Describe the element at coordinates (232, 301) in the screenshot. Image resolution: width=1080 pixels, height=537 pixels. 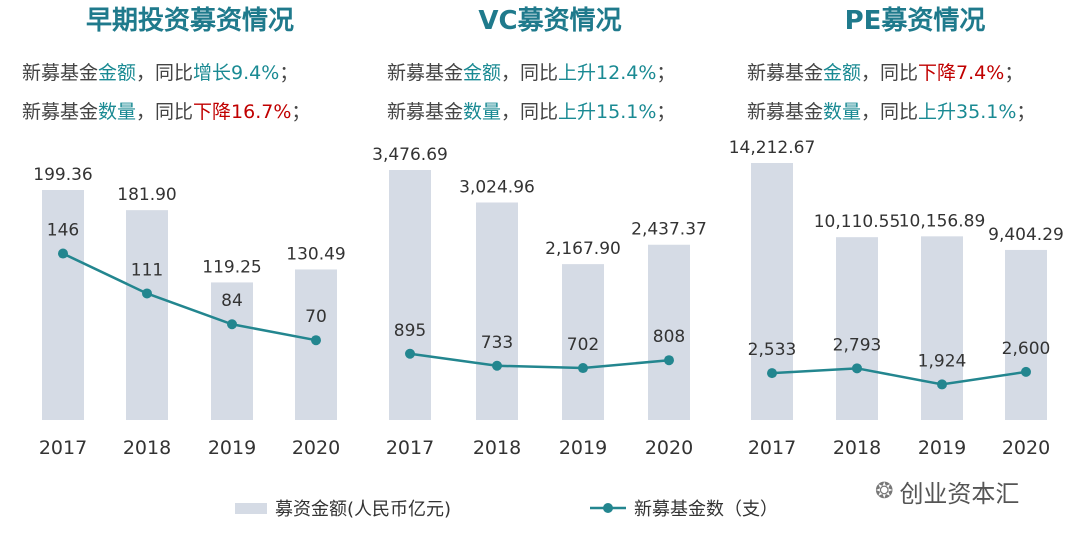
I see `line-label: 84` at that location.